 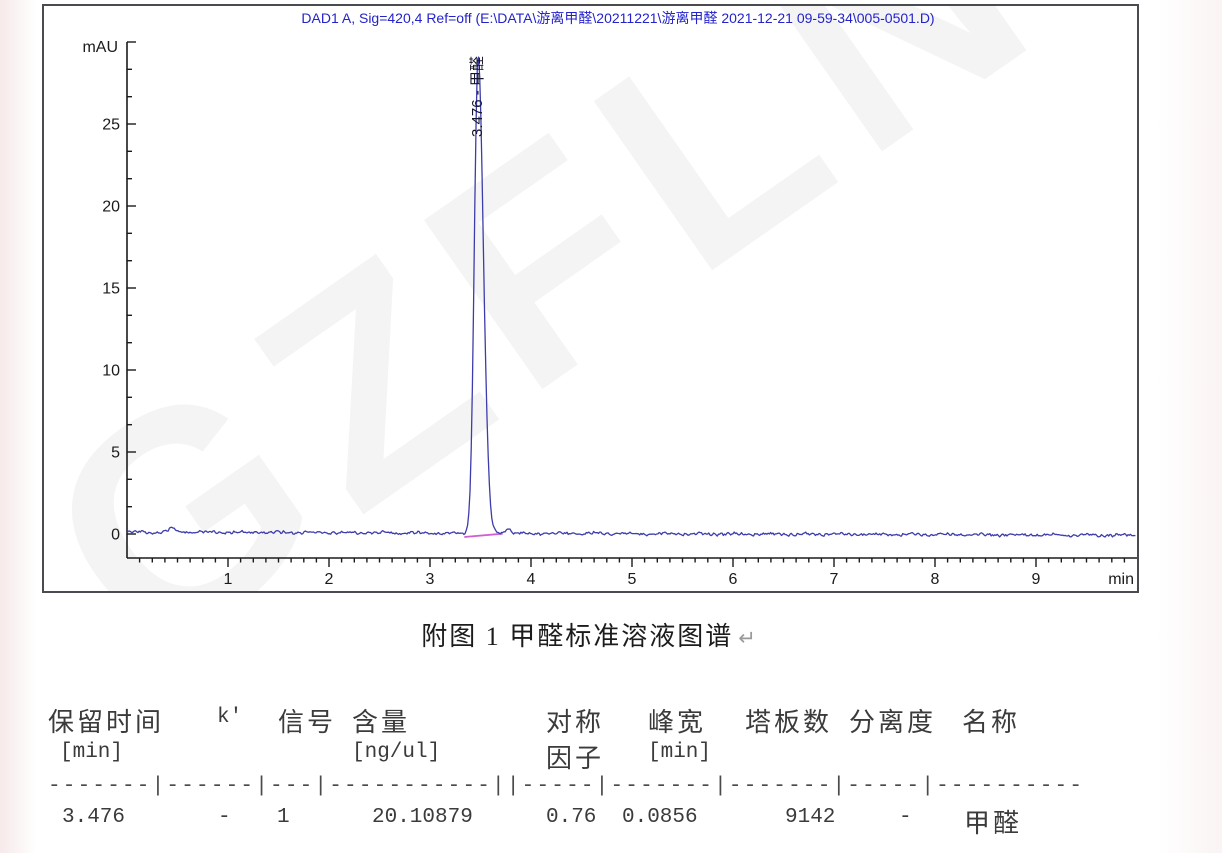 What do you see at coordinates (789, 722) in the screenshot?
I see `col-header-plates: 塔板数` at bounding box center [789, 722].